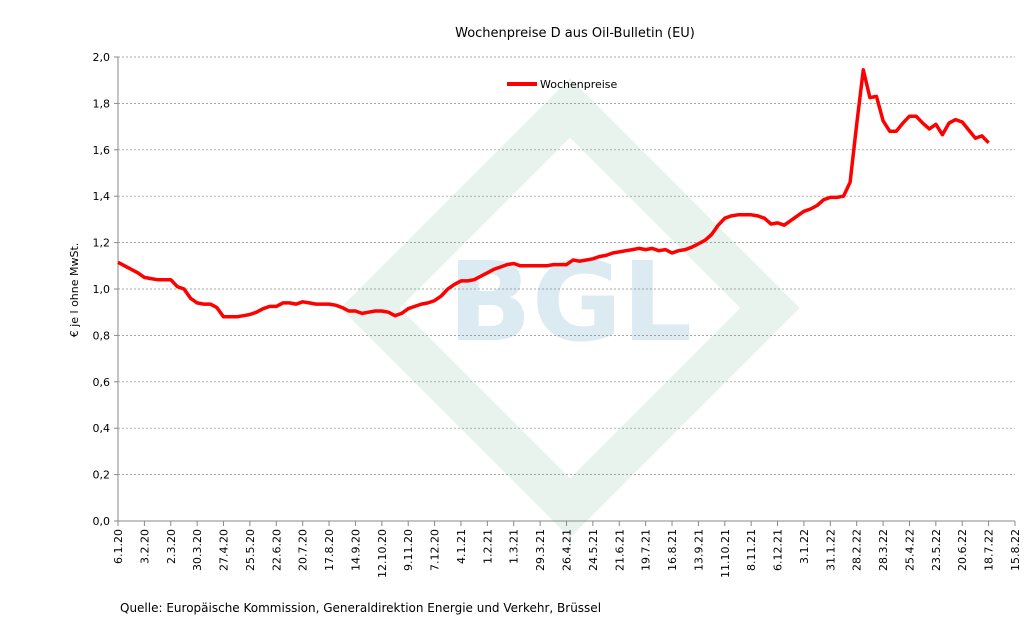 Image resolution: width=1024 pixels, height=631 pixels. What do you see at coordinates (646, 550) in the screenshot?
I see `x-tick-label: 19.7.21` at bounding box center [646, 550].